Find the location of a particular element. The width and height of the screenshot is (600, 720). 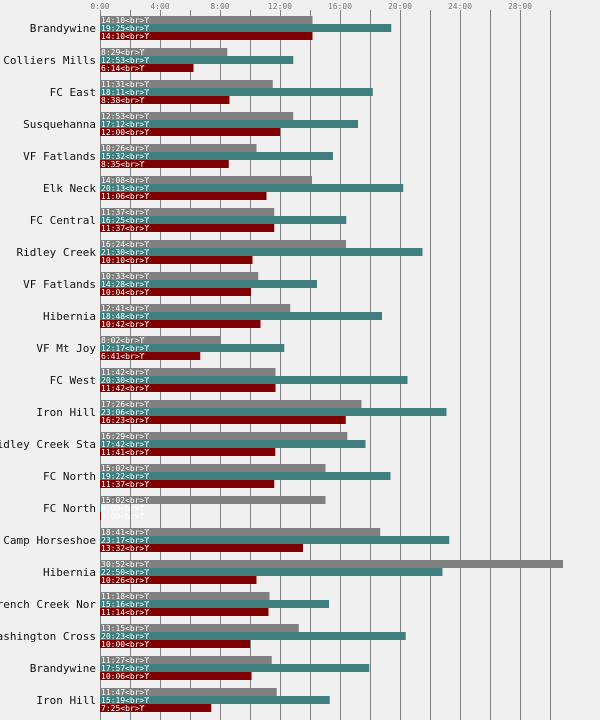

data-label: 12:53<br>ϒ is located at coordinates (125, 116).